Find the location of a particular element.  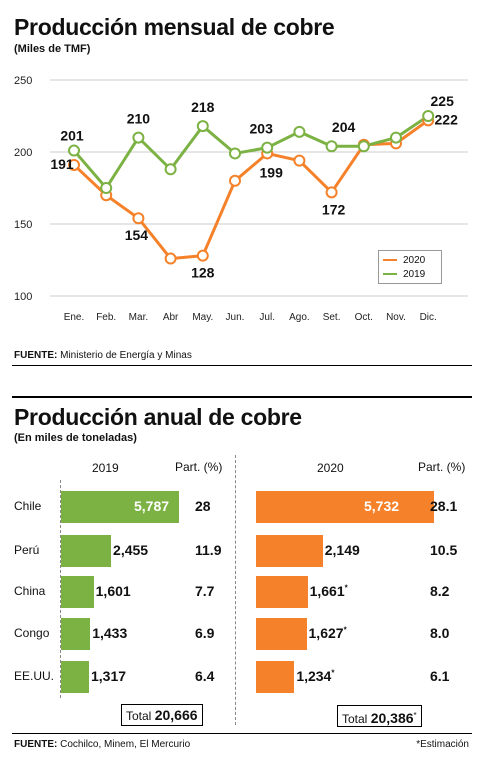

data-label-2019: 201 is located at coordinates (72, 136).